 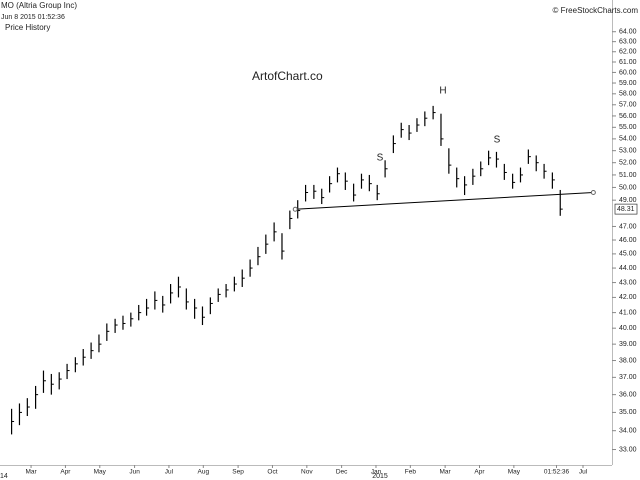 I want to click on watermark: ArtofChart.co, so click(x=287, y=76).